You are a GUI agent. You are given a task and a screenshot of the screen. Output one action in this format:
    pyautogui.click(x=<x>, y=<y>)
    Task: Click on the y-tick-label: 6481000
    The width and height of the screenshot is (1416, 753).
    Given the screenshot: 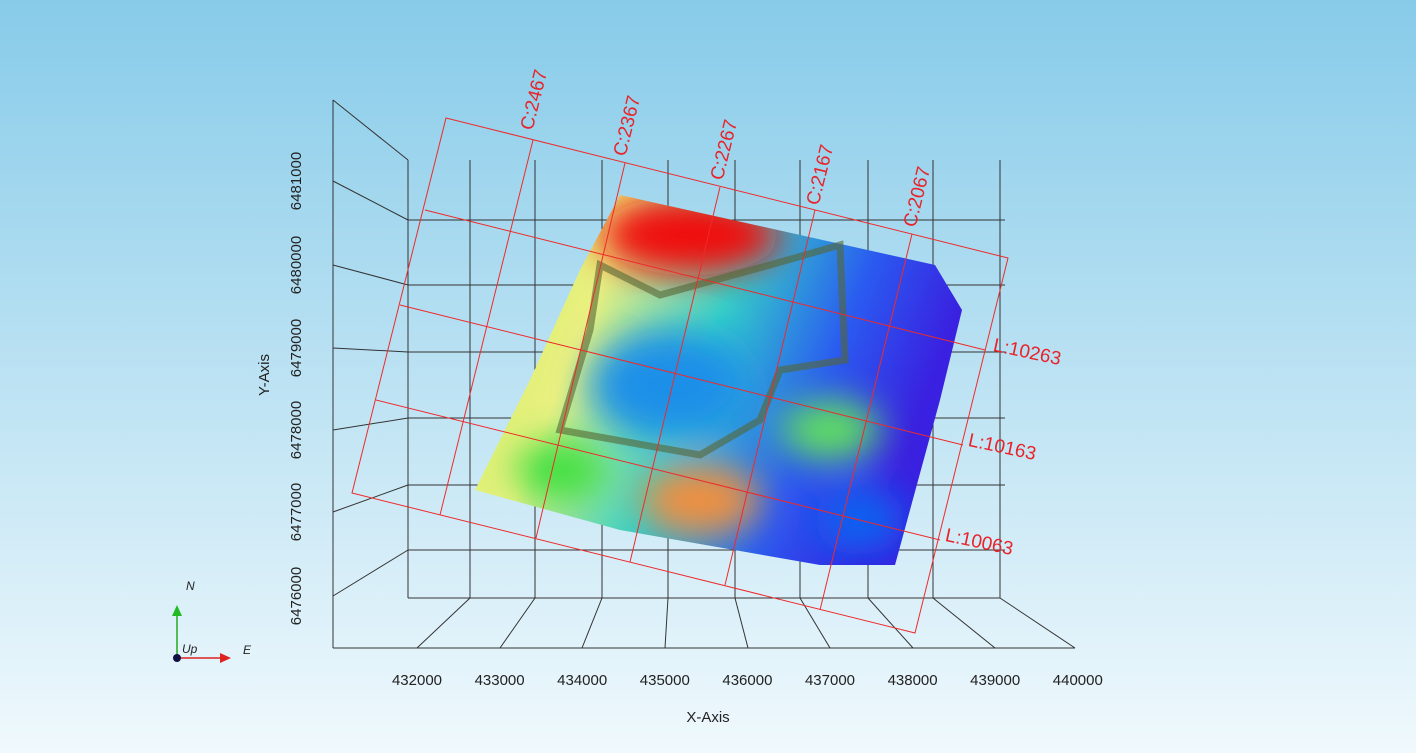 What is the action you would take?
    pyautogui.click(x=296, y=181)
    